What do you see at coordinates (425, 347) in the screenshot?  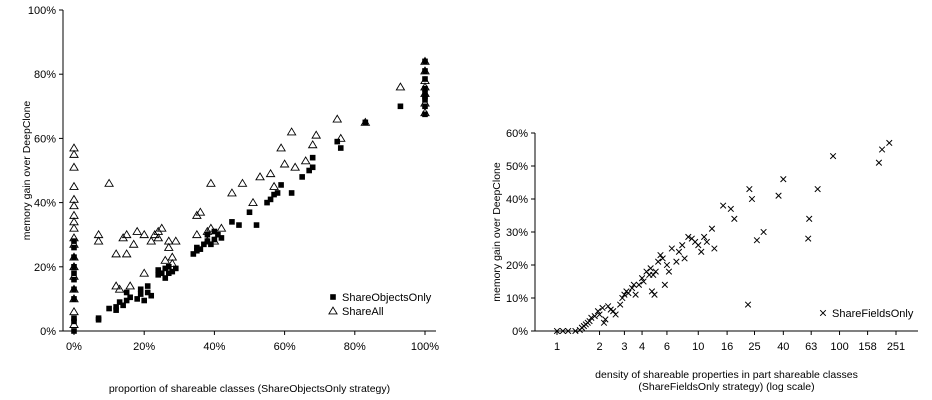 I see `x-tick-label: 100%` at bounding box center [425, 347].